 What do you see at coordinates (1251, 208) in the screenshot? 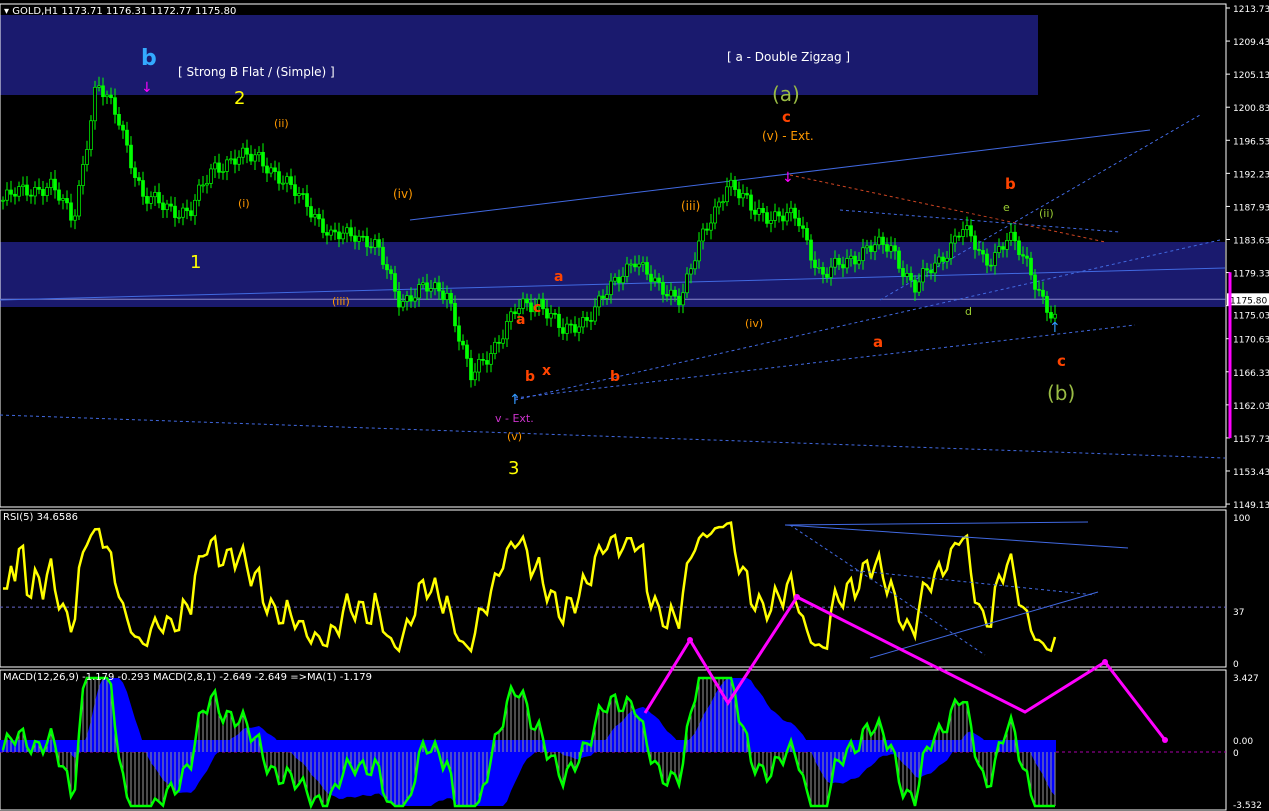
I see `y-tick-label: 1187.93` at bounding box center [1251, 208].